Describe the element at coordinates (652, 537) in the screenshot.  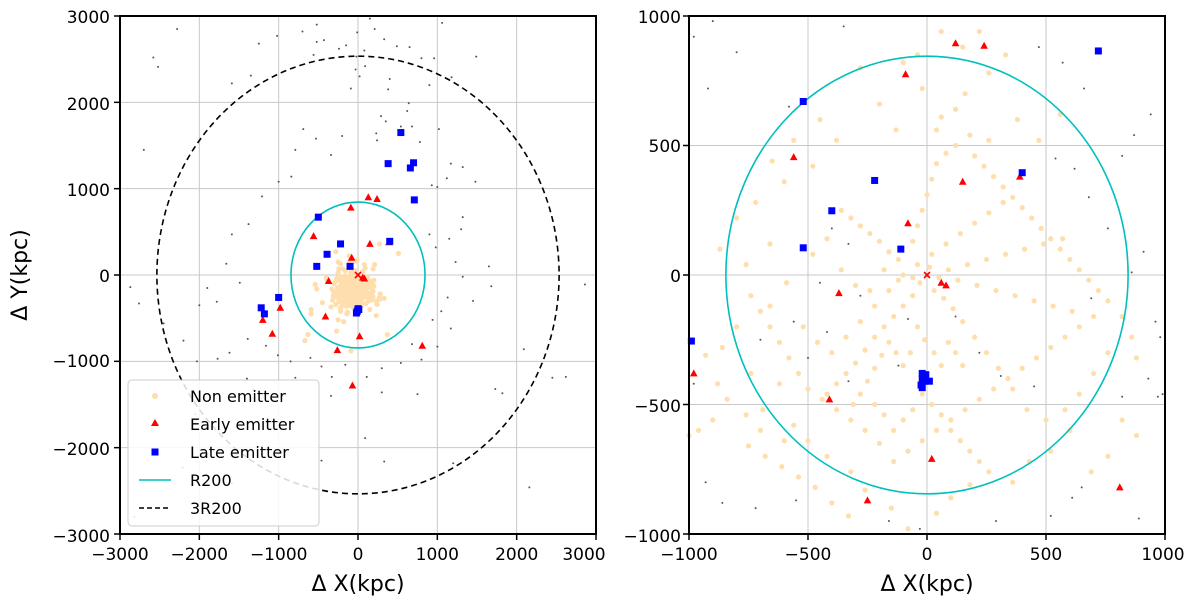
I see `right-y-tick-label: −1000` at that location.